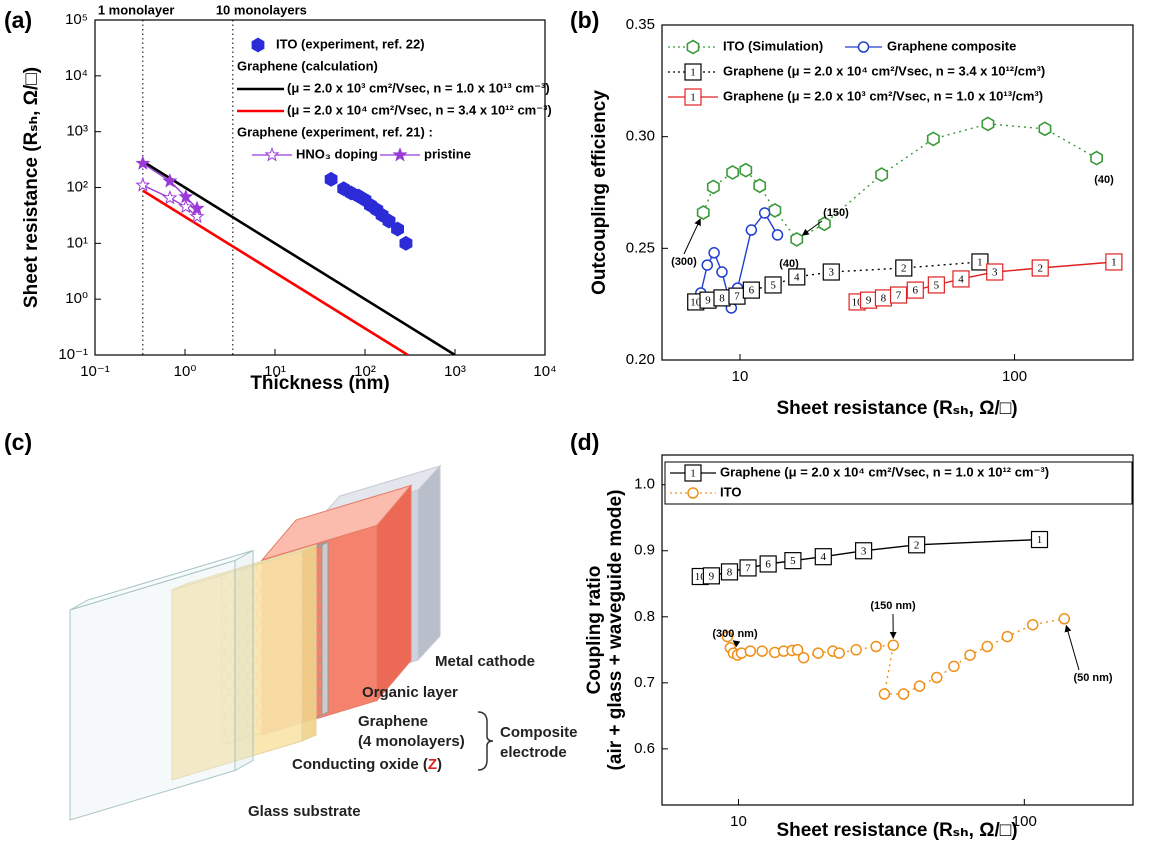  What do you see at coordinates (881, 615) in the screenshot?
I see `plot-area: 10 9 8 7 6 5 4 3 2 1` at bounding box center [881, 615].